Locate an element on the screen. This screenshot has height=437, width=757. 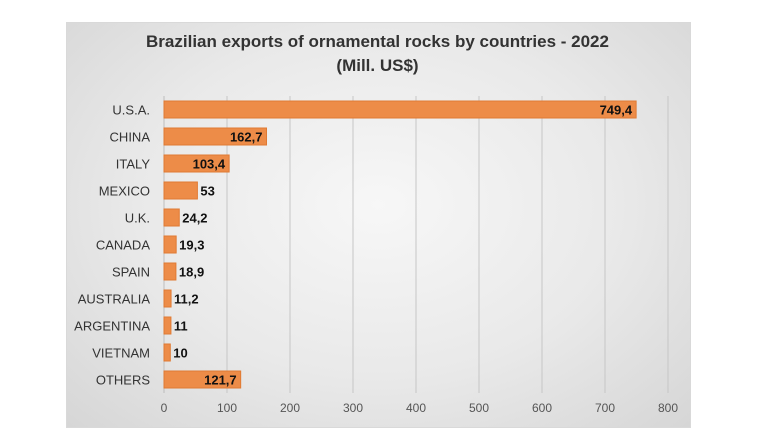
x-tick-label: 300 is located at coordinates (353, 408).